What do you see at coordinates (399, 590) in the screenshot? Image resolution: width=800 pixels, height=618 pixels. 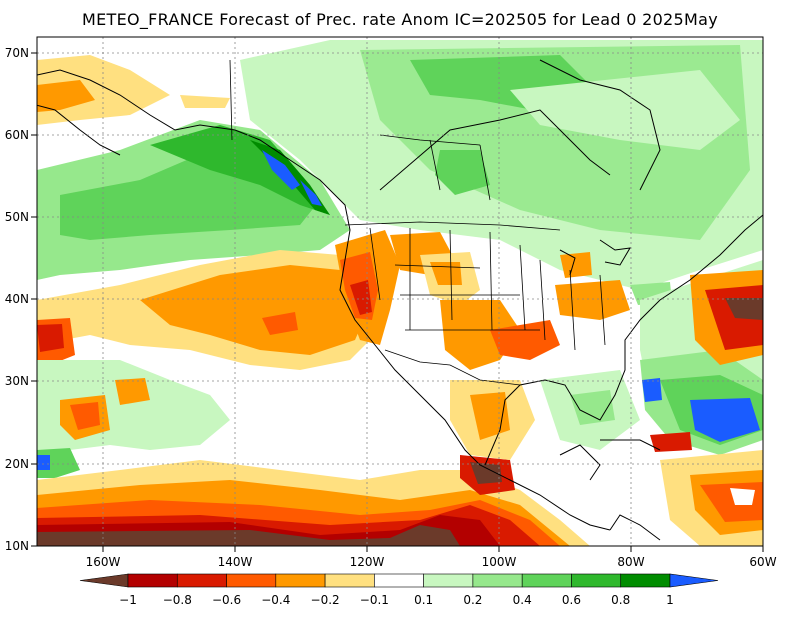 I see `colorbar: −1 −0.8 −0.6 −0.4 −0.2 −0.1 0.1 0.2 0.4 0.6 0.8 1` at bounding box center [399, 590].